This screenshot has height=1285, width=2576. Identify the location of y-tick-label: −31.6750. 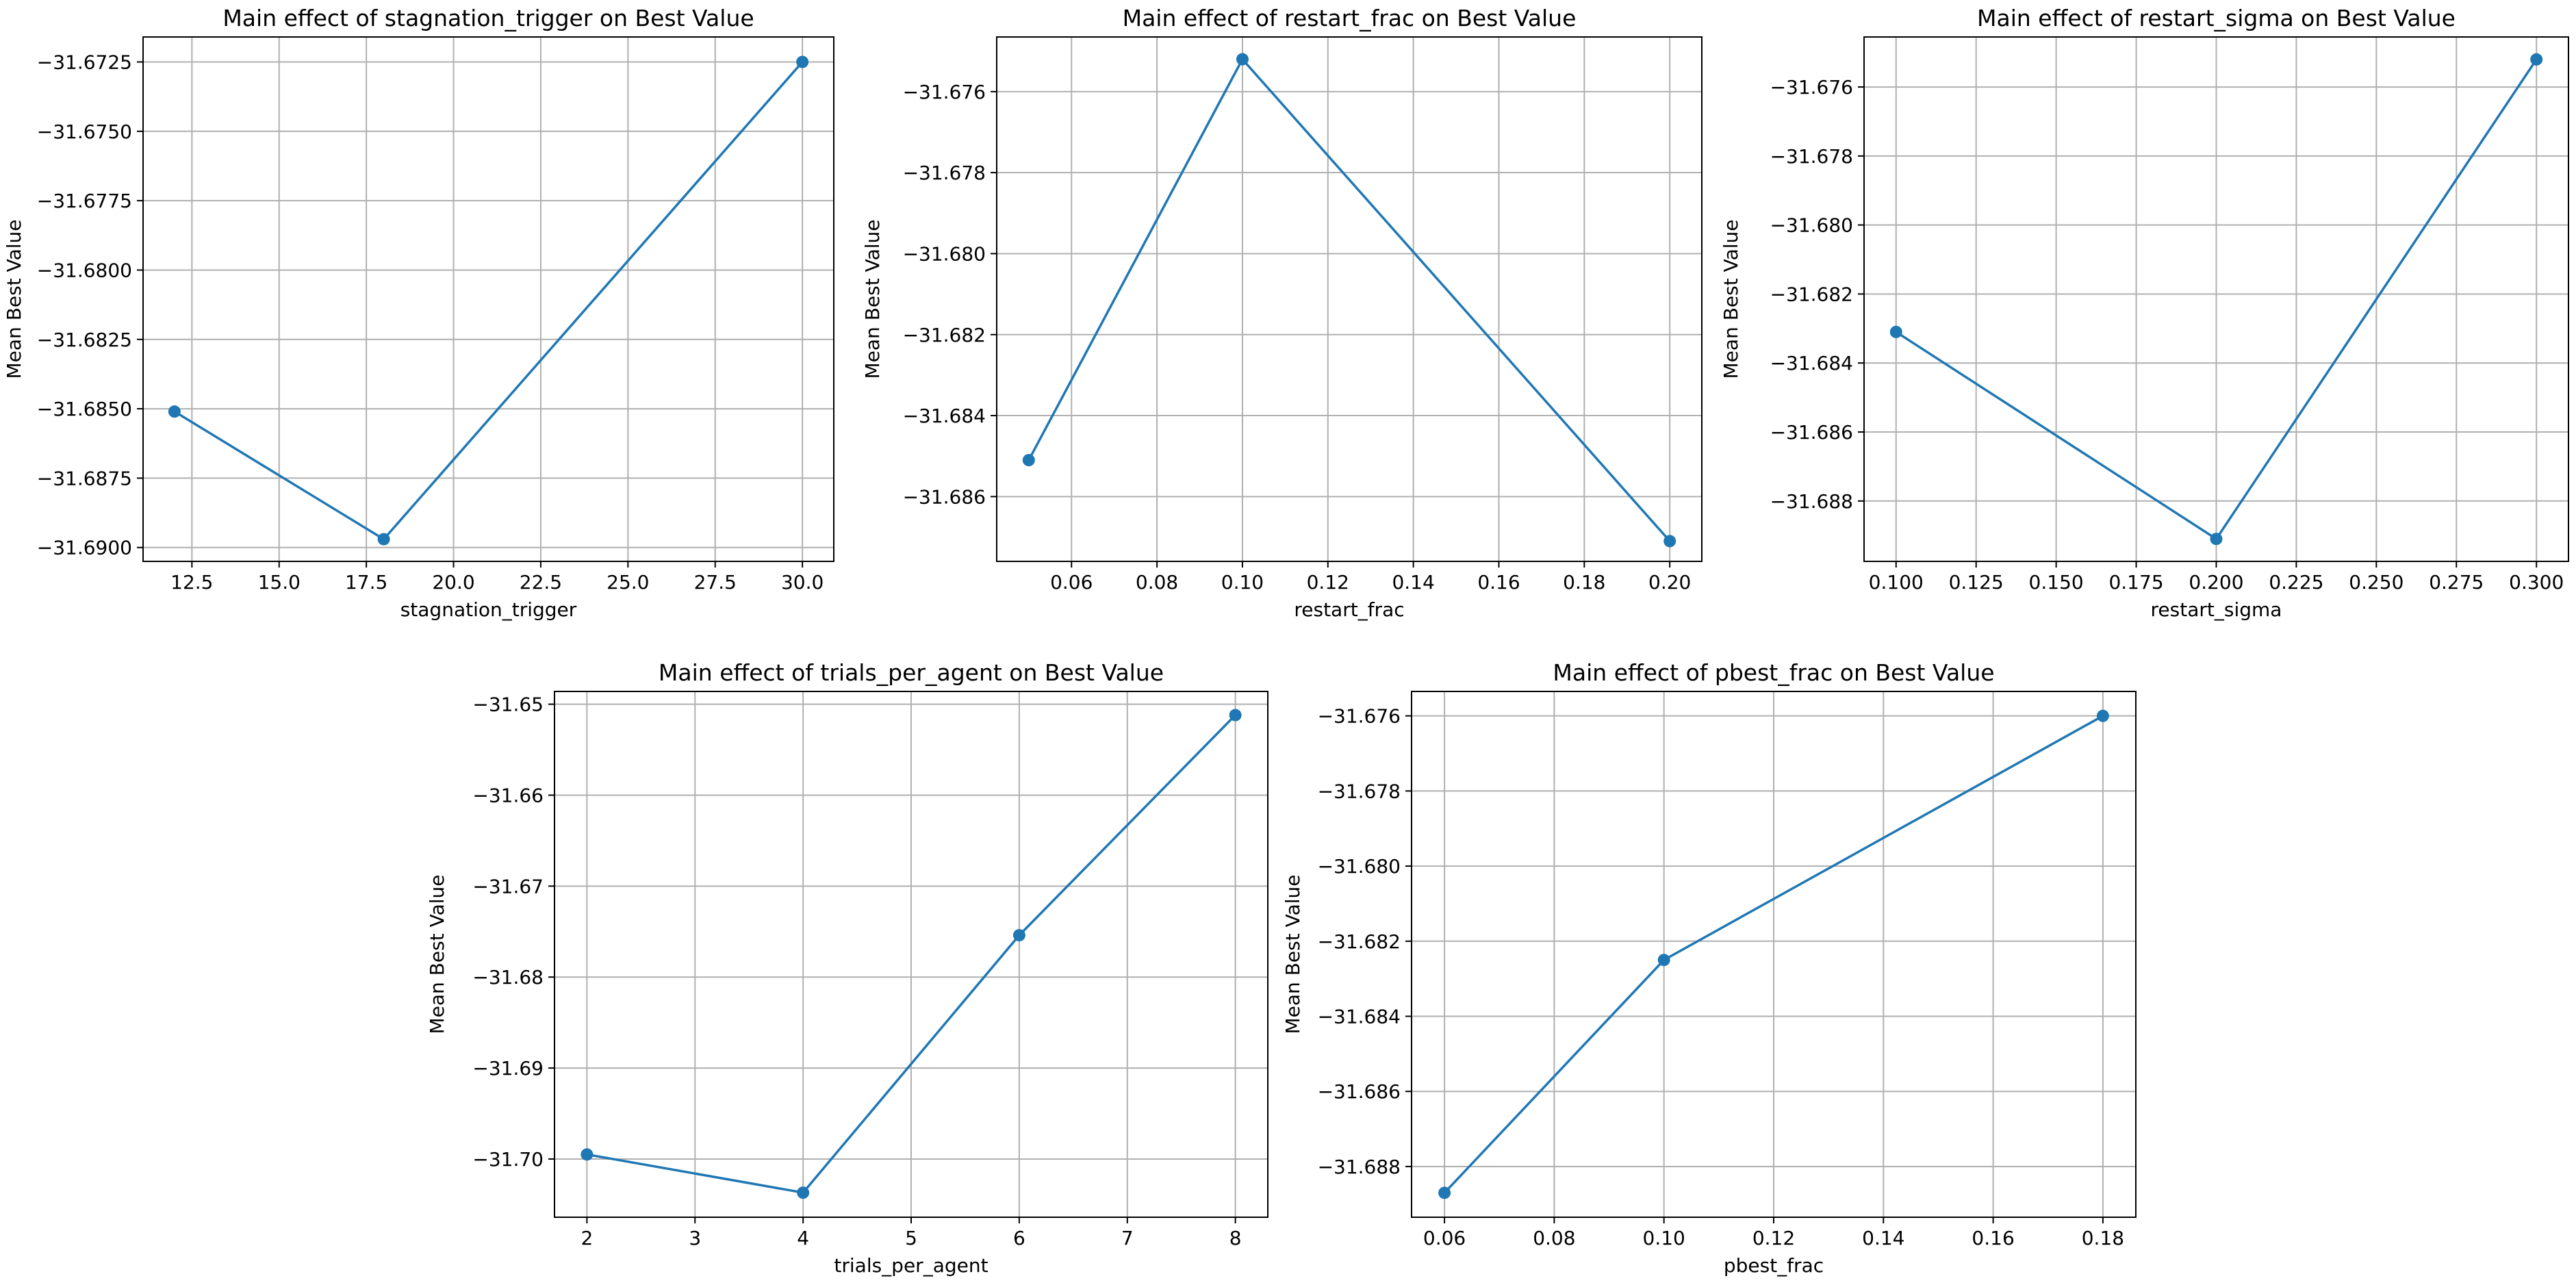
(84, 131).